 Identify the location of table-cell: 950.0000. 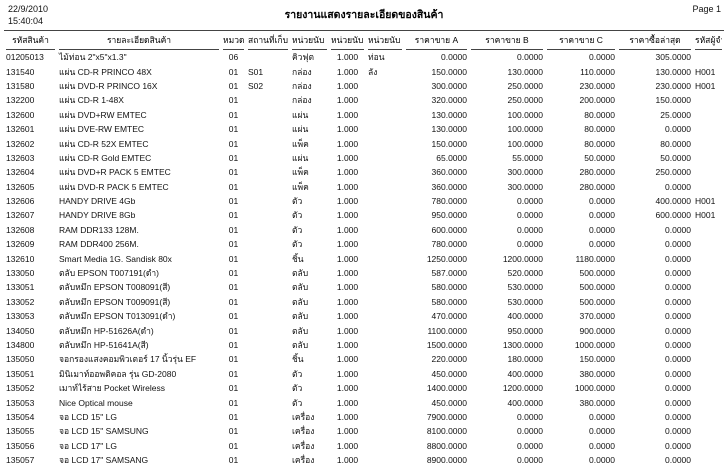
(449, 215).